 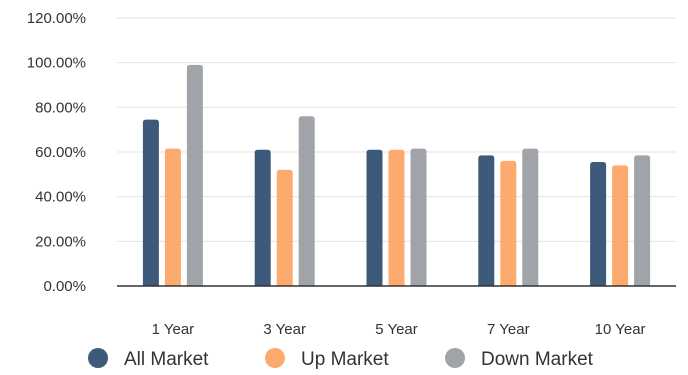 I want to click on bar-up-market-3-year, so click(x=284, y=227).